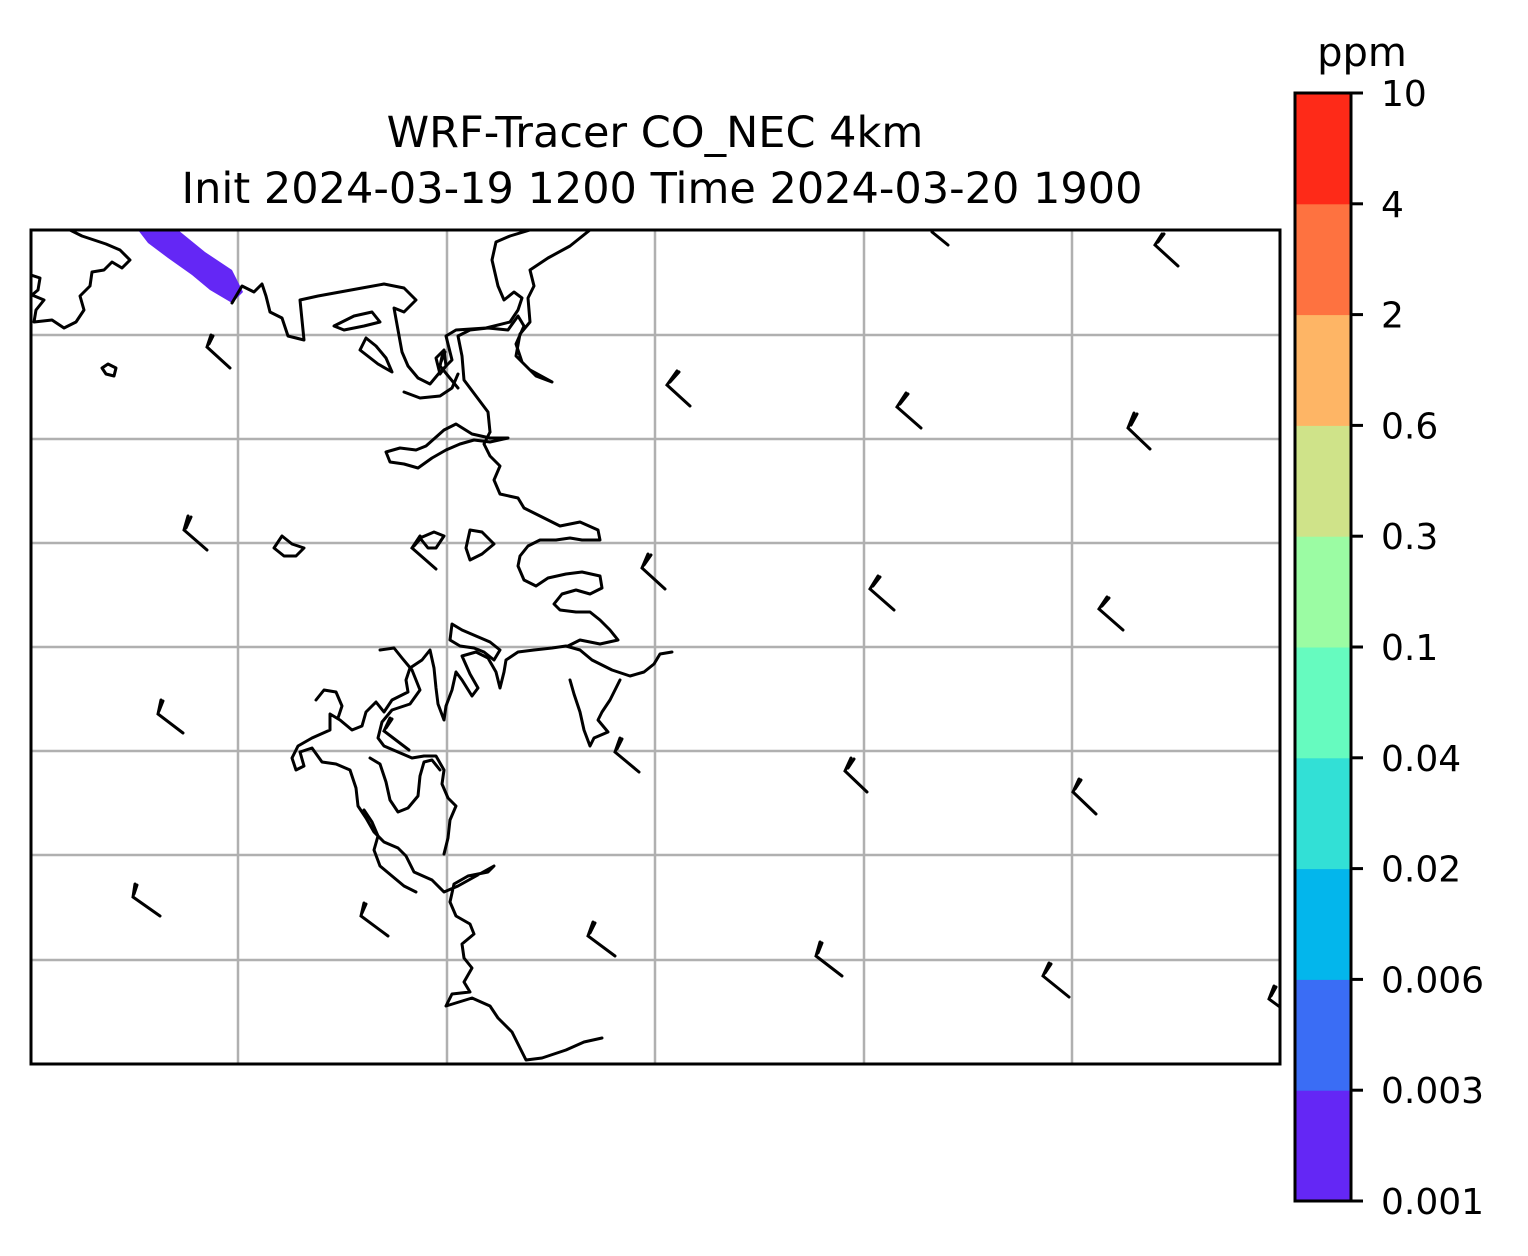  I want to click on coastline-mid-west, so click(551, 539).